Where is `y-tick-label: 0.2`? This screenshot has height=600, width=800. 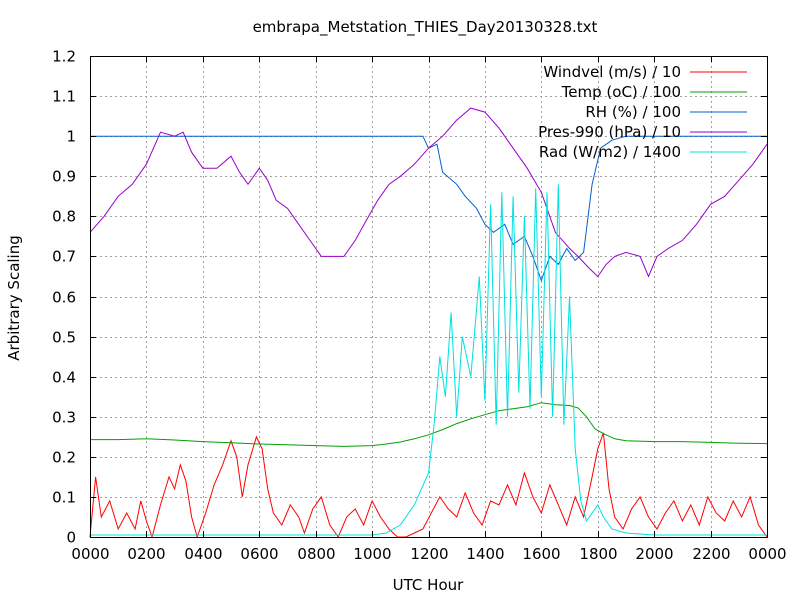
y-tick-label: 0.2 is located at coordinates (64, 458).